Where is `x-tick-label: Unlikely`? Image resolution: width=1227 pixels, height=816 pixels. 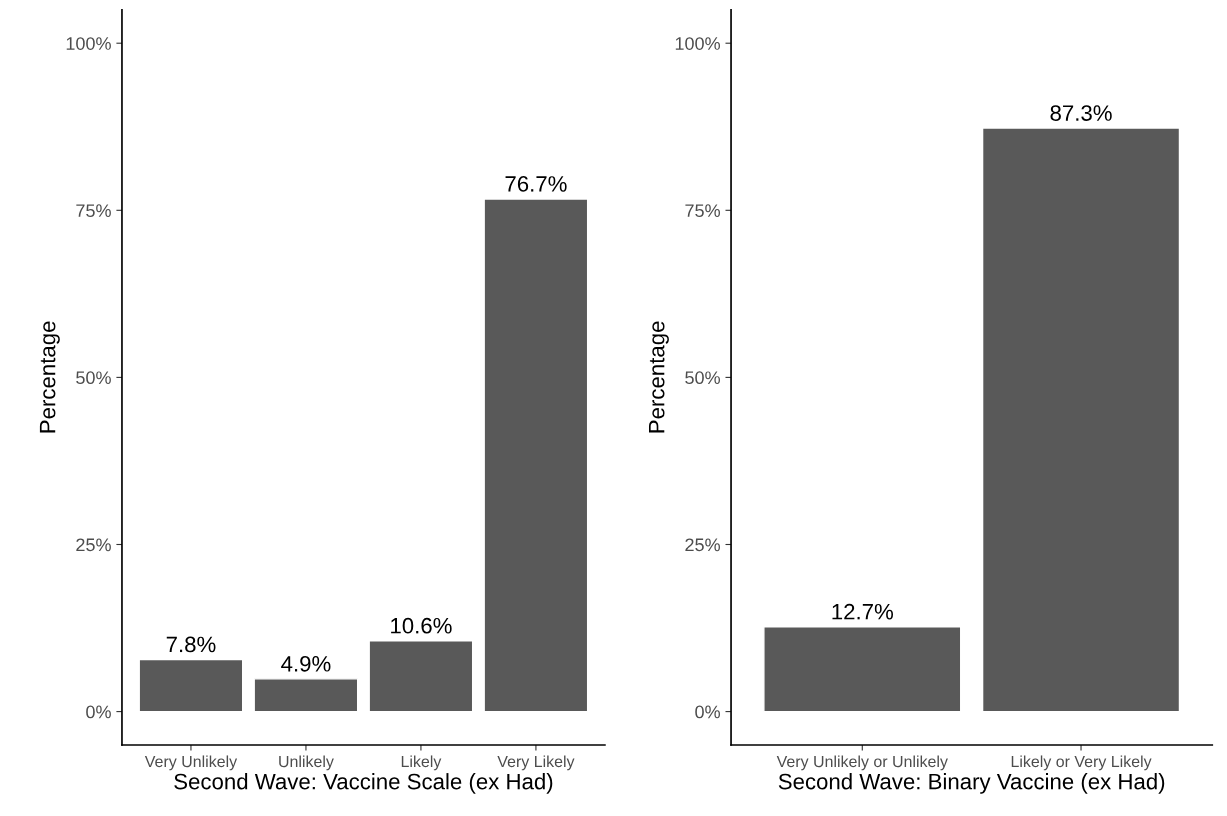 x-tick-label: Unlikely is located at coordinates (306, 763).